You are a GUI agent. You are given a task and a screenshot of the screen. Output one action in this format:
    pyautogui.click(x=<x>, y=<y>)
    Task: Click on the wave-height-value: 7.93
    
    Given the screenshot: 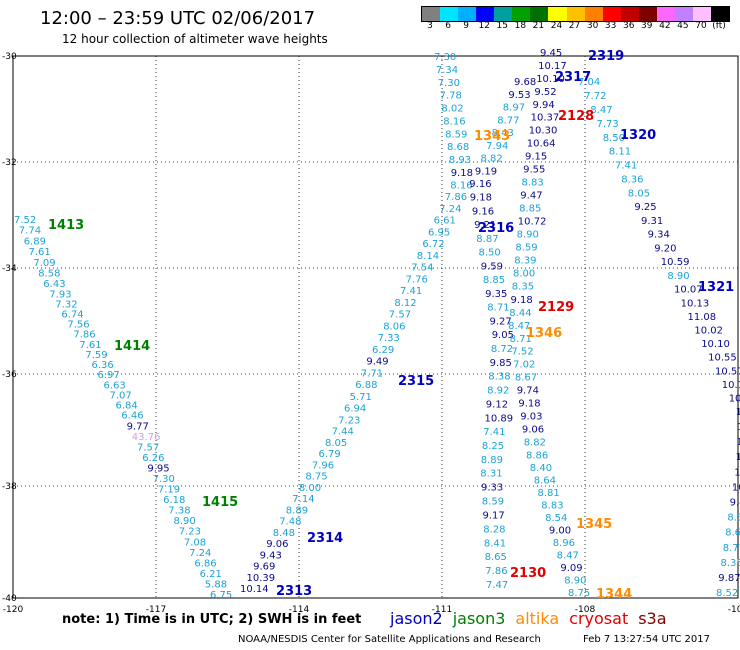 What is the action you would take?
    pyautogui.click(x=60, y=294)
    